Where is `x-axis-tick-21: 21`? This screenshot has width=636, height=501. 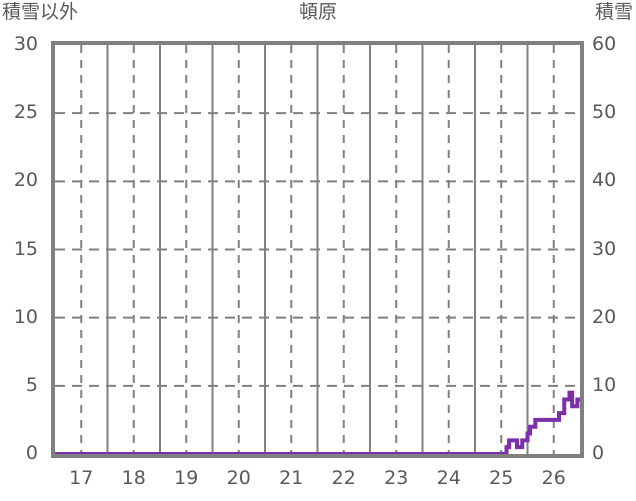
x-axis-tick-21: 21 is located at coordinates (291, 478).